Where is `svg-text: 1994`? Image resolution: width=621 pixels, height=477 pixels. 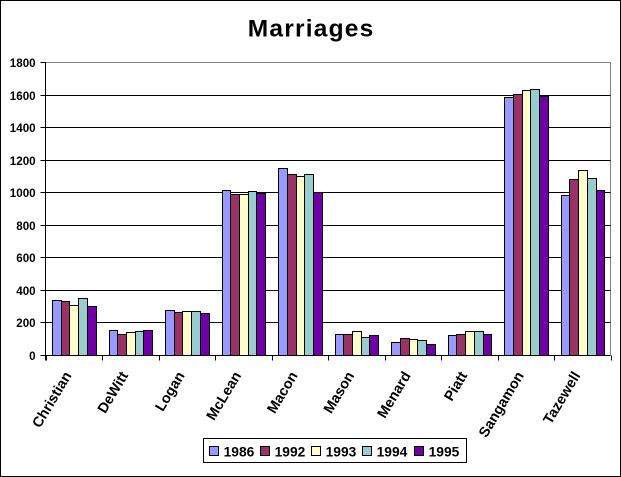
svg-text: 1994 is located at coordinates (392, 452).